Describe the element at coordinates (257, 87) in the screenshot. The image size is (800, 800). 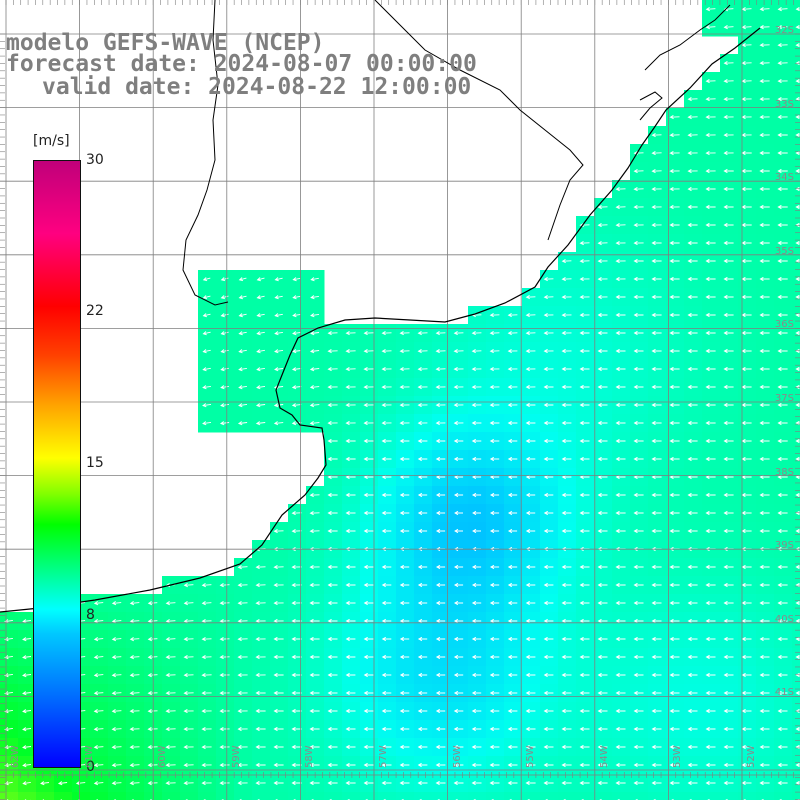
I see `valid-date: valid date: 2024-08-22 12:00:00` at that location.